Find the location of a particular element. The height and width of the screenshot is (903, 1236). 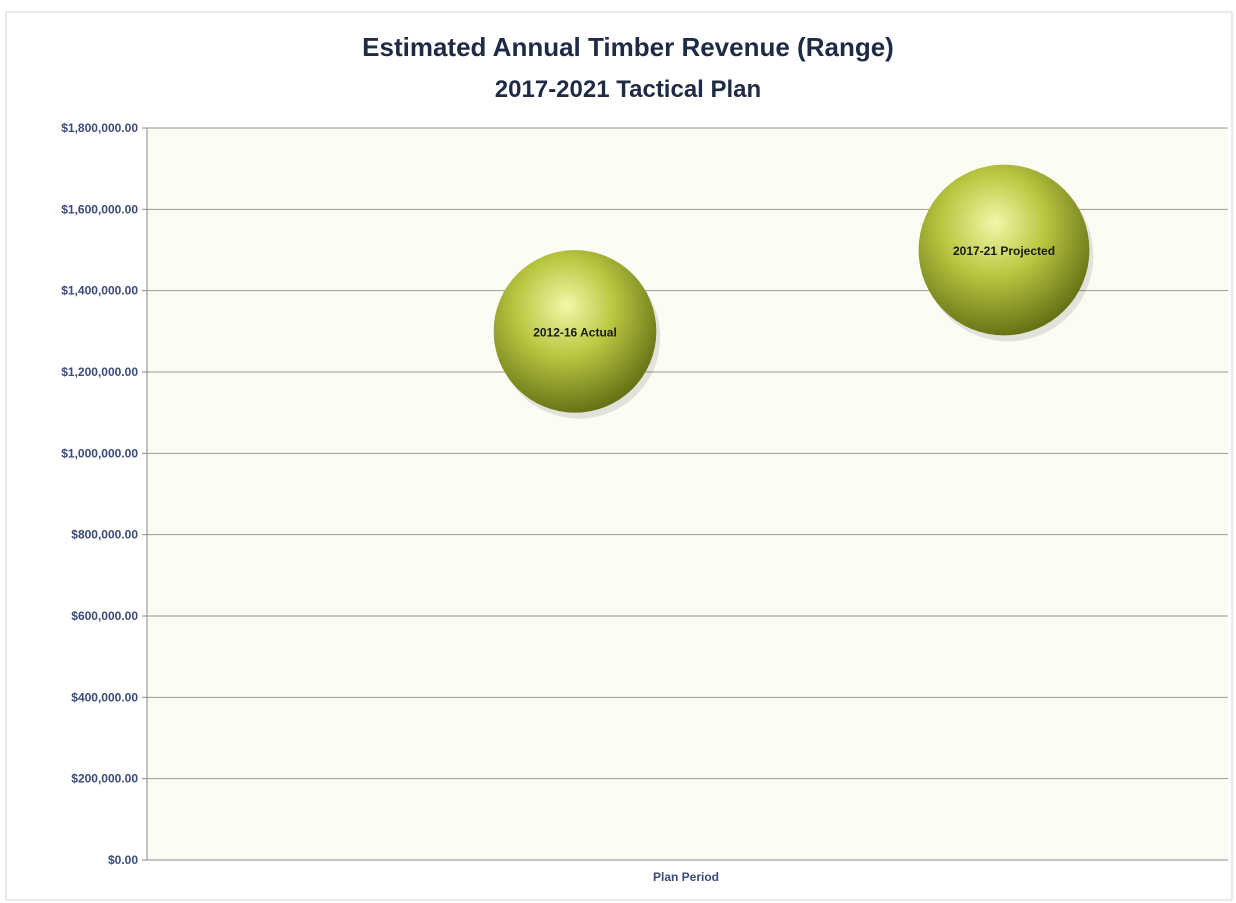

y-tick-label: $1,400,000.00 is located at coordinates (99, 291).